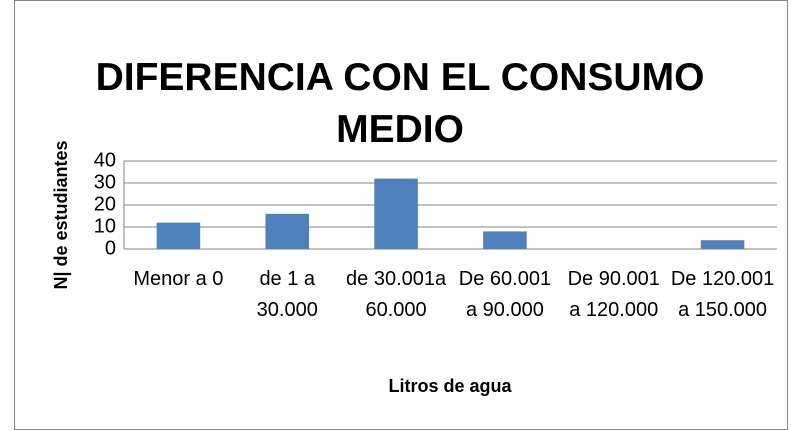  Describe the element at coordinates (178, 279) in the screenshot. I see `x-tick-label: Menor a 0` at that location.